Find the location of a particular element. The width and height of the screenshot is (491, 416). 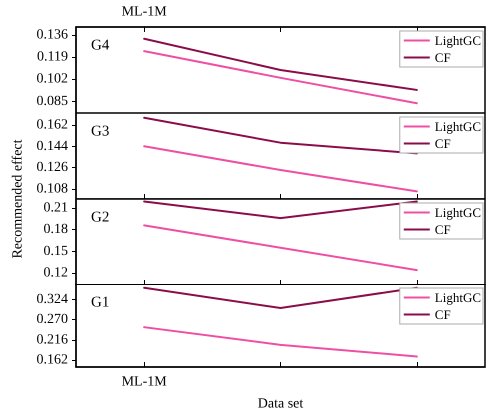

text: G1 is located at coordinates (100, 302).